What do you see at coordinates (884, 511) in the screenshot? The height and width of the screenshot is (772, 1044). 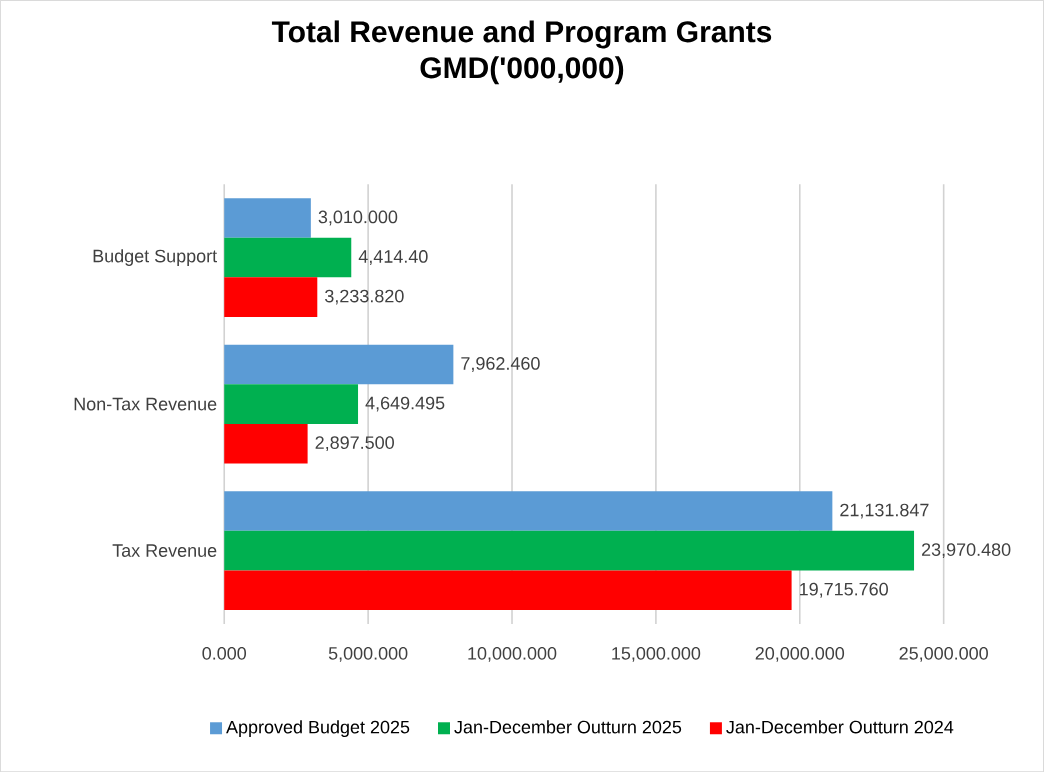 I see `data-label: 21,131.847` at bounding box center [884, 511].